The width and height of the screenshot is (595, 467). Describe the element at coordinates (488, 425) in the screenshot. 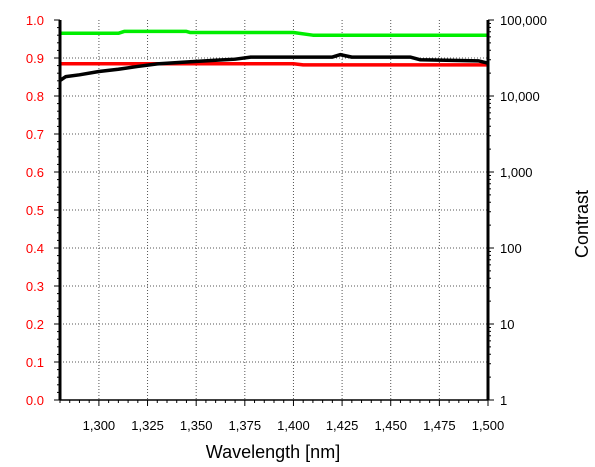

I see `x-tick-label: 1,500` at that location.